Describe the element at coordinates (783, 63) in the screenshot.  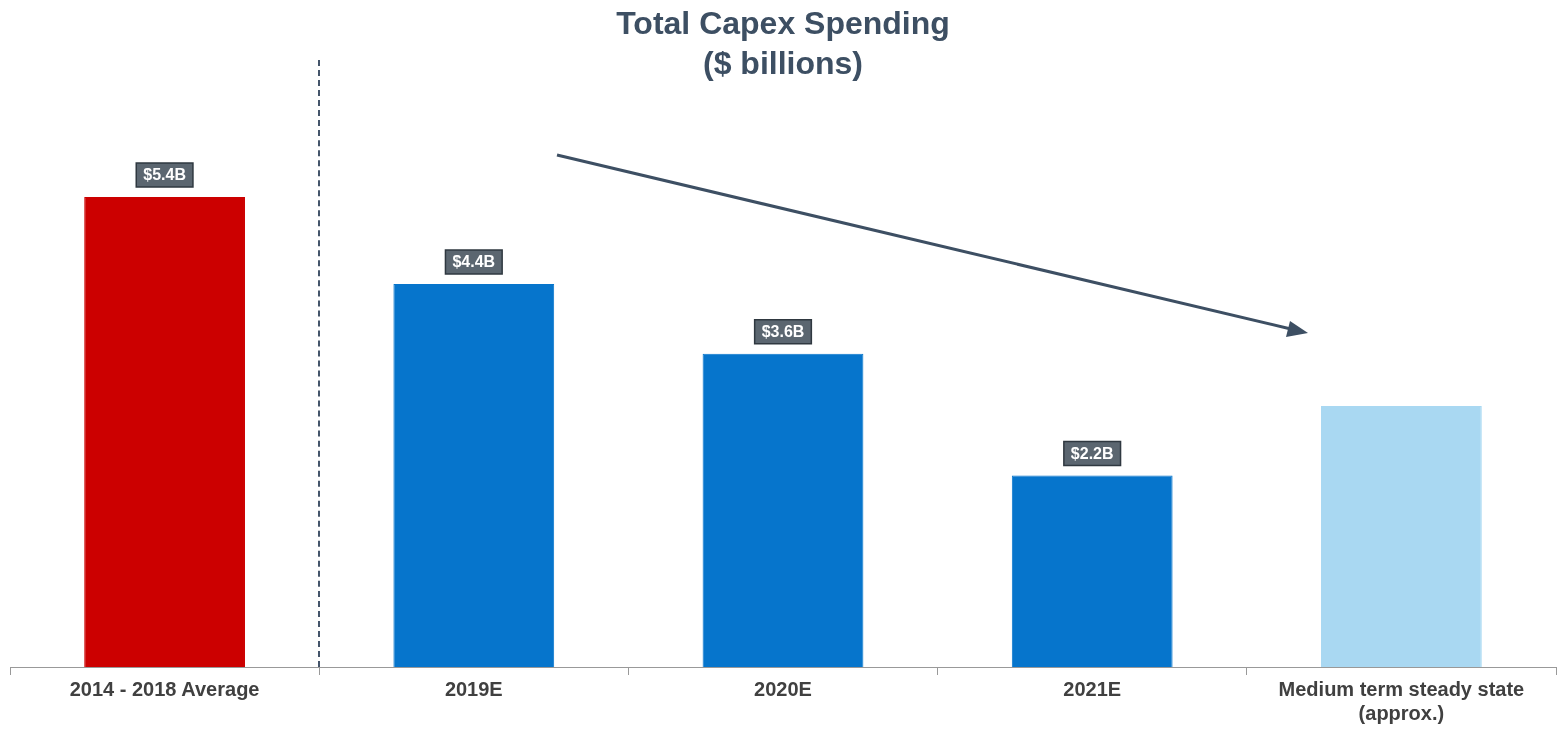
I see `chart-subtitle: ($ billions)` at that location.